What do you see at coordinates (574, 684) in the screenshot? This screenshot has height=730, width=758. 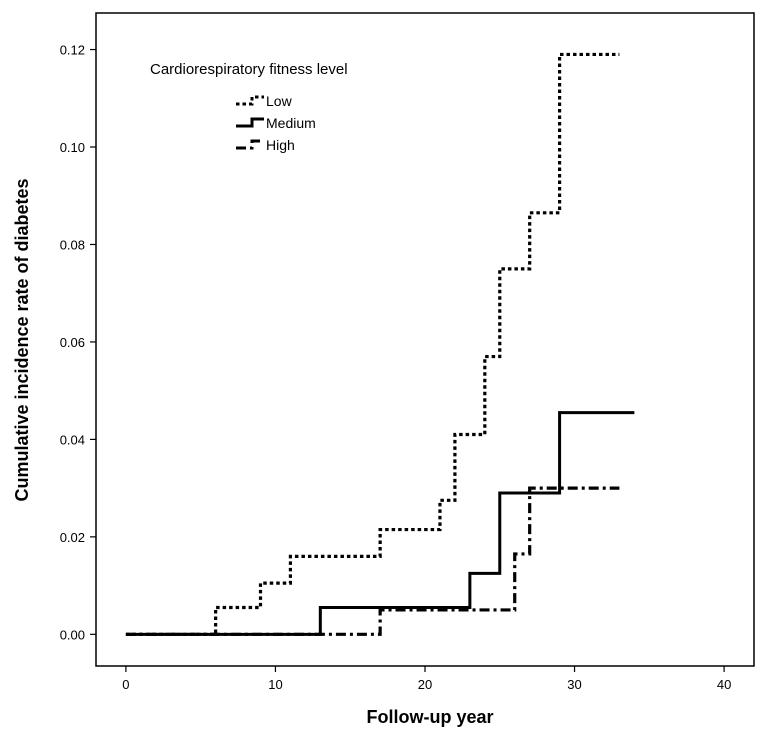 I see `x-tick-label: 30` at bounding box center [574, 684].